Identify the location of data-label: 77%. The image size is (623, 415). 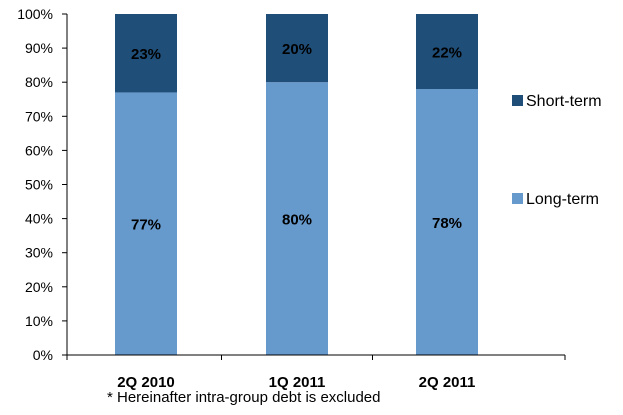
(146, 225).